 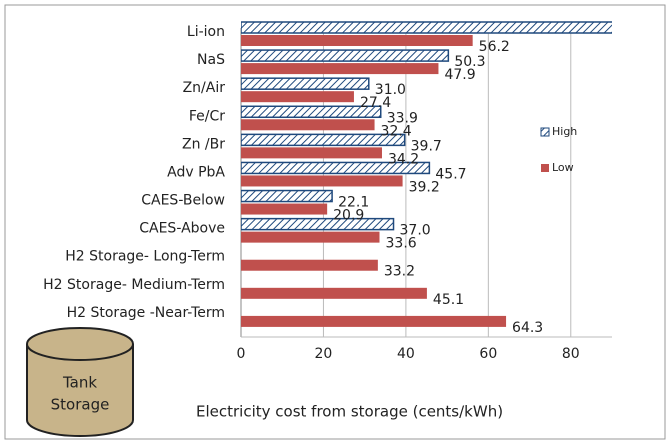 I want to click on annotation: Tank, so click(x=79, y=383).